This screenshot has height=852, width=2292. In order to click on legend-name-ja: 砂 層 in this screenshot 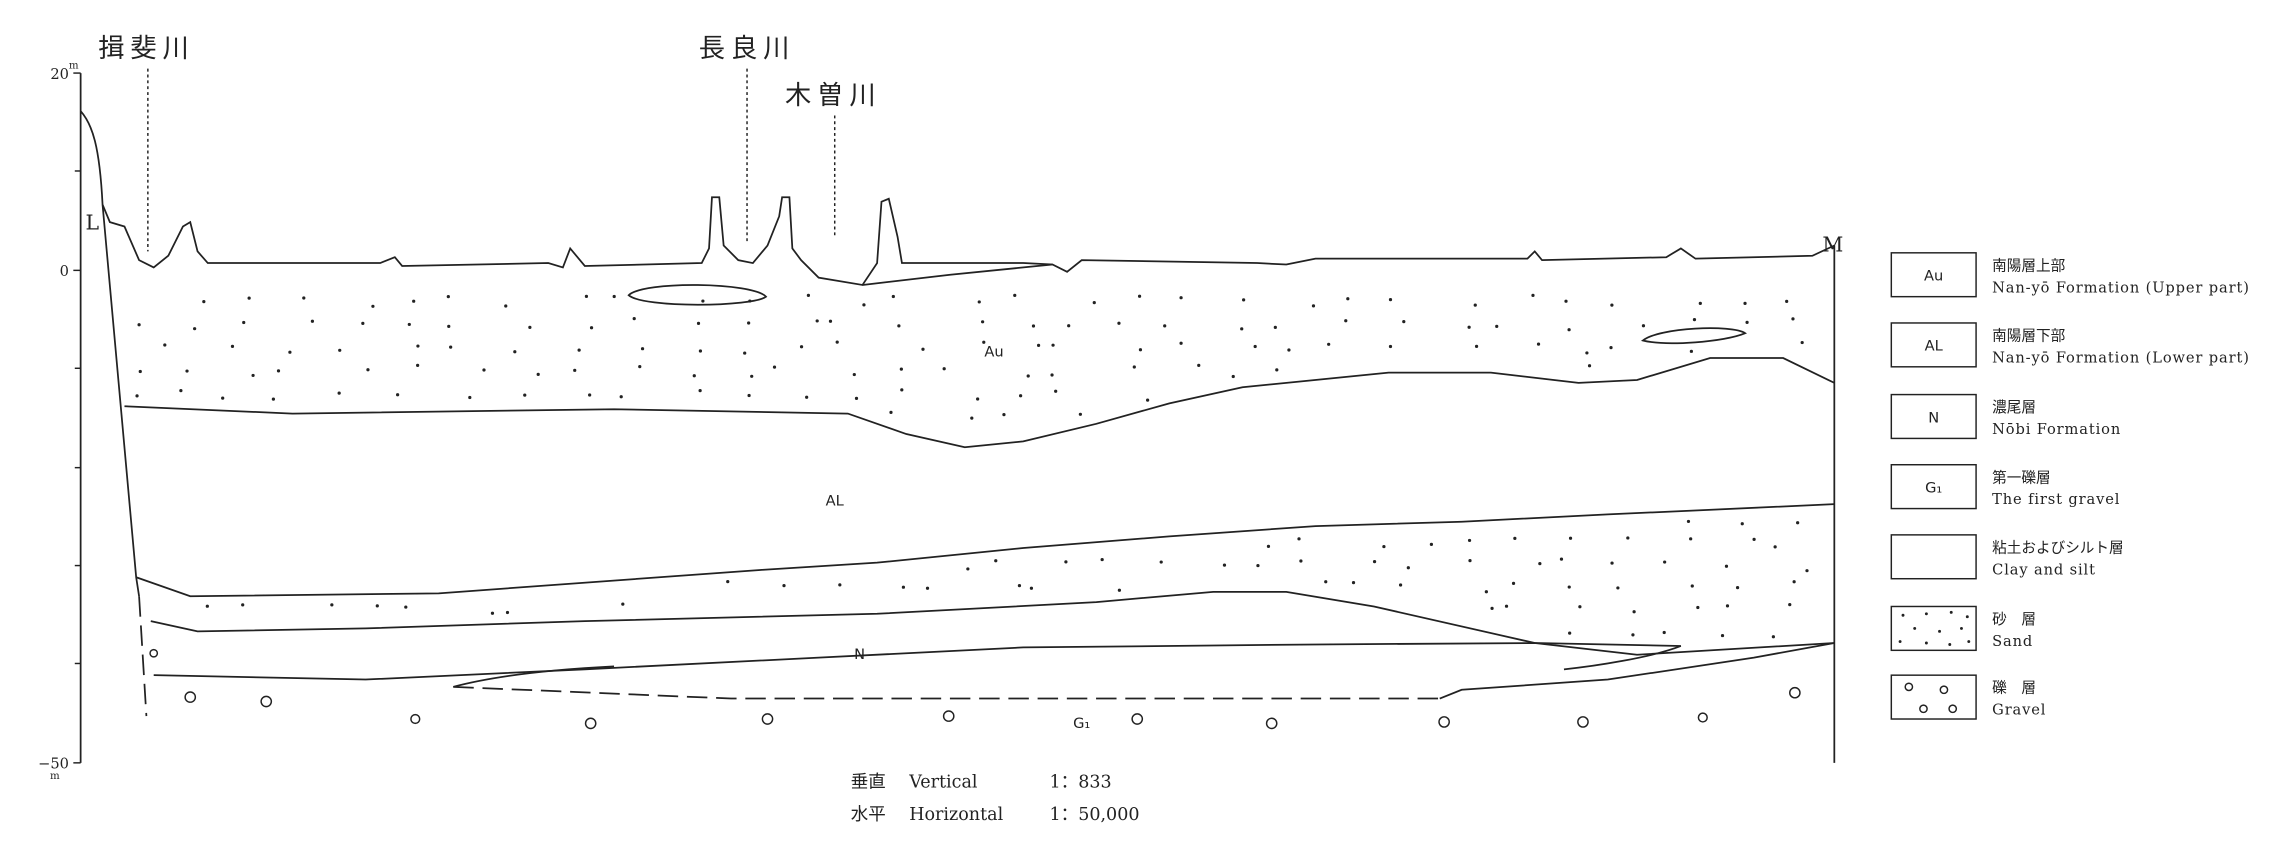, I will do `click(2014, 619)`.